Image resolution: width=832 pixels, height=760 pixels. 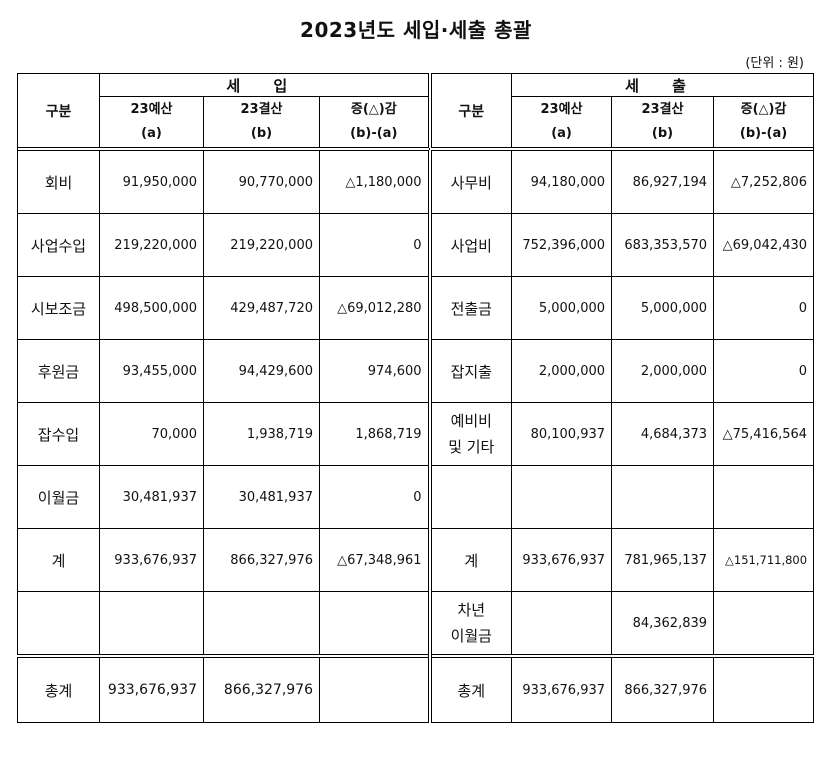 What do you see at coordinates (261, 624) in the screenshot?
I see `income-settle-cell` at bounding box center [261, 624].